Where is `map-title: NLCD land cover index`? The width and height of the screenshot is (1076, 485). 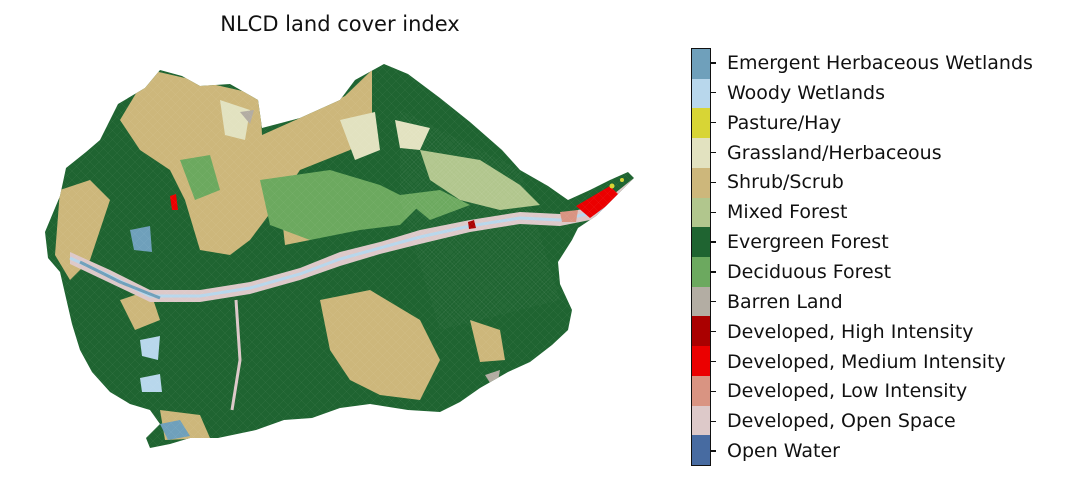
map-title: NLCD land cover index is located at coordinates (340, 24).